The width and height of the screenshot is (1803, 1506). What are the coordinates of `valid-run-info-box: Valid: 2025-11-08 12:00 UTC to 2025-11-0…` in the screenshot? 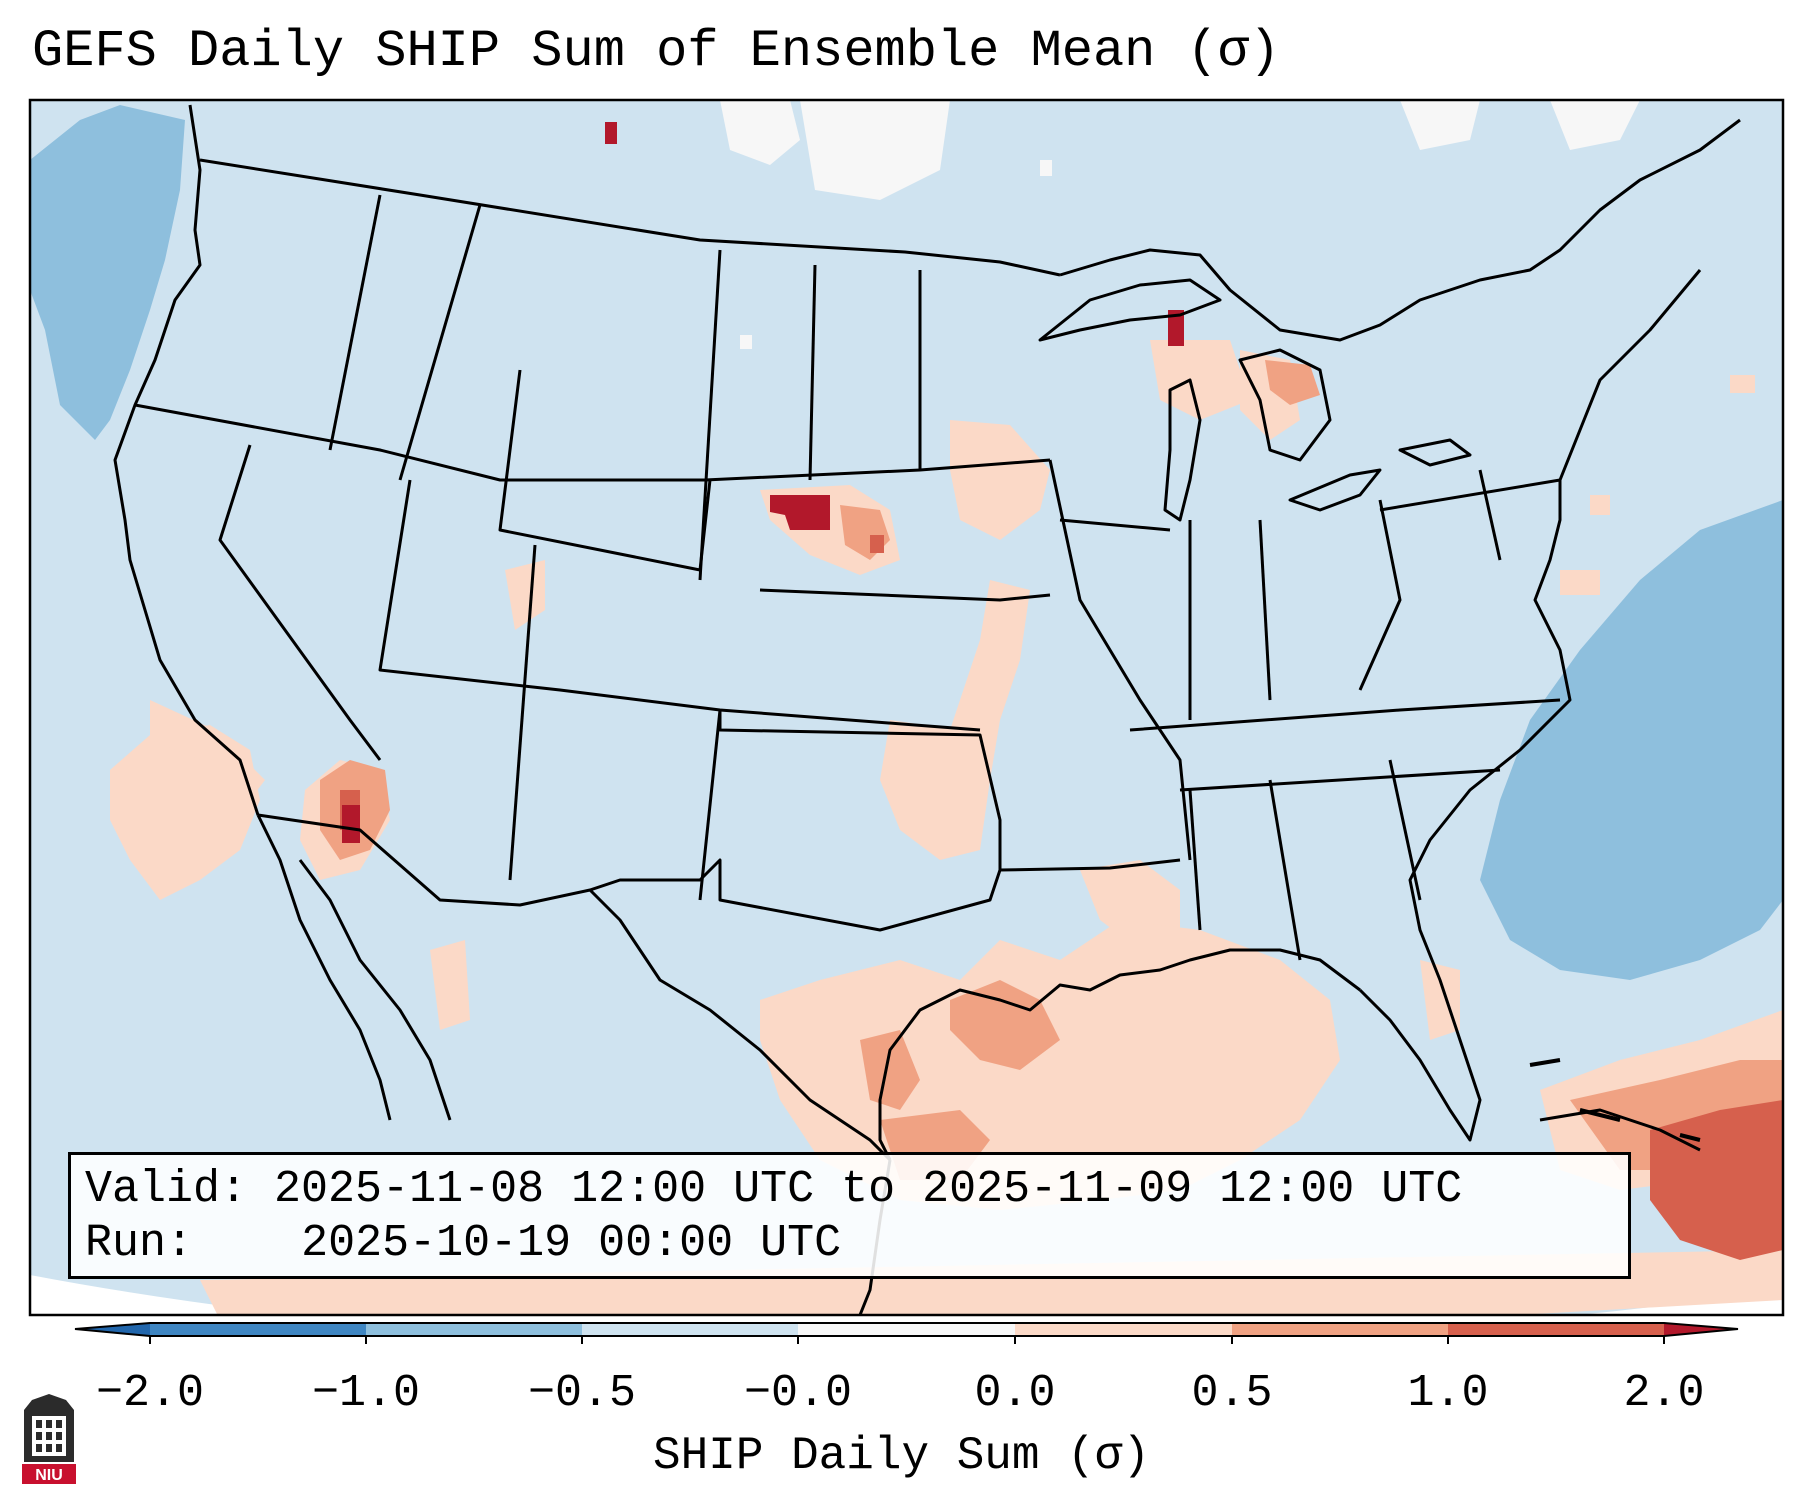 It's located at (849, 1215).